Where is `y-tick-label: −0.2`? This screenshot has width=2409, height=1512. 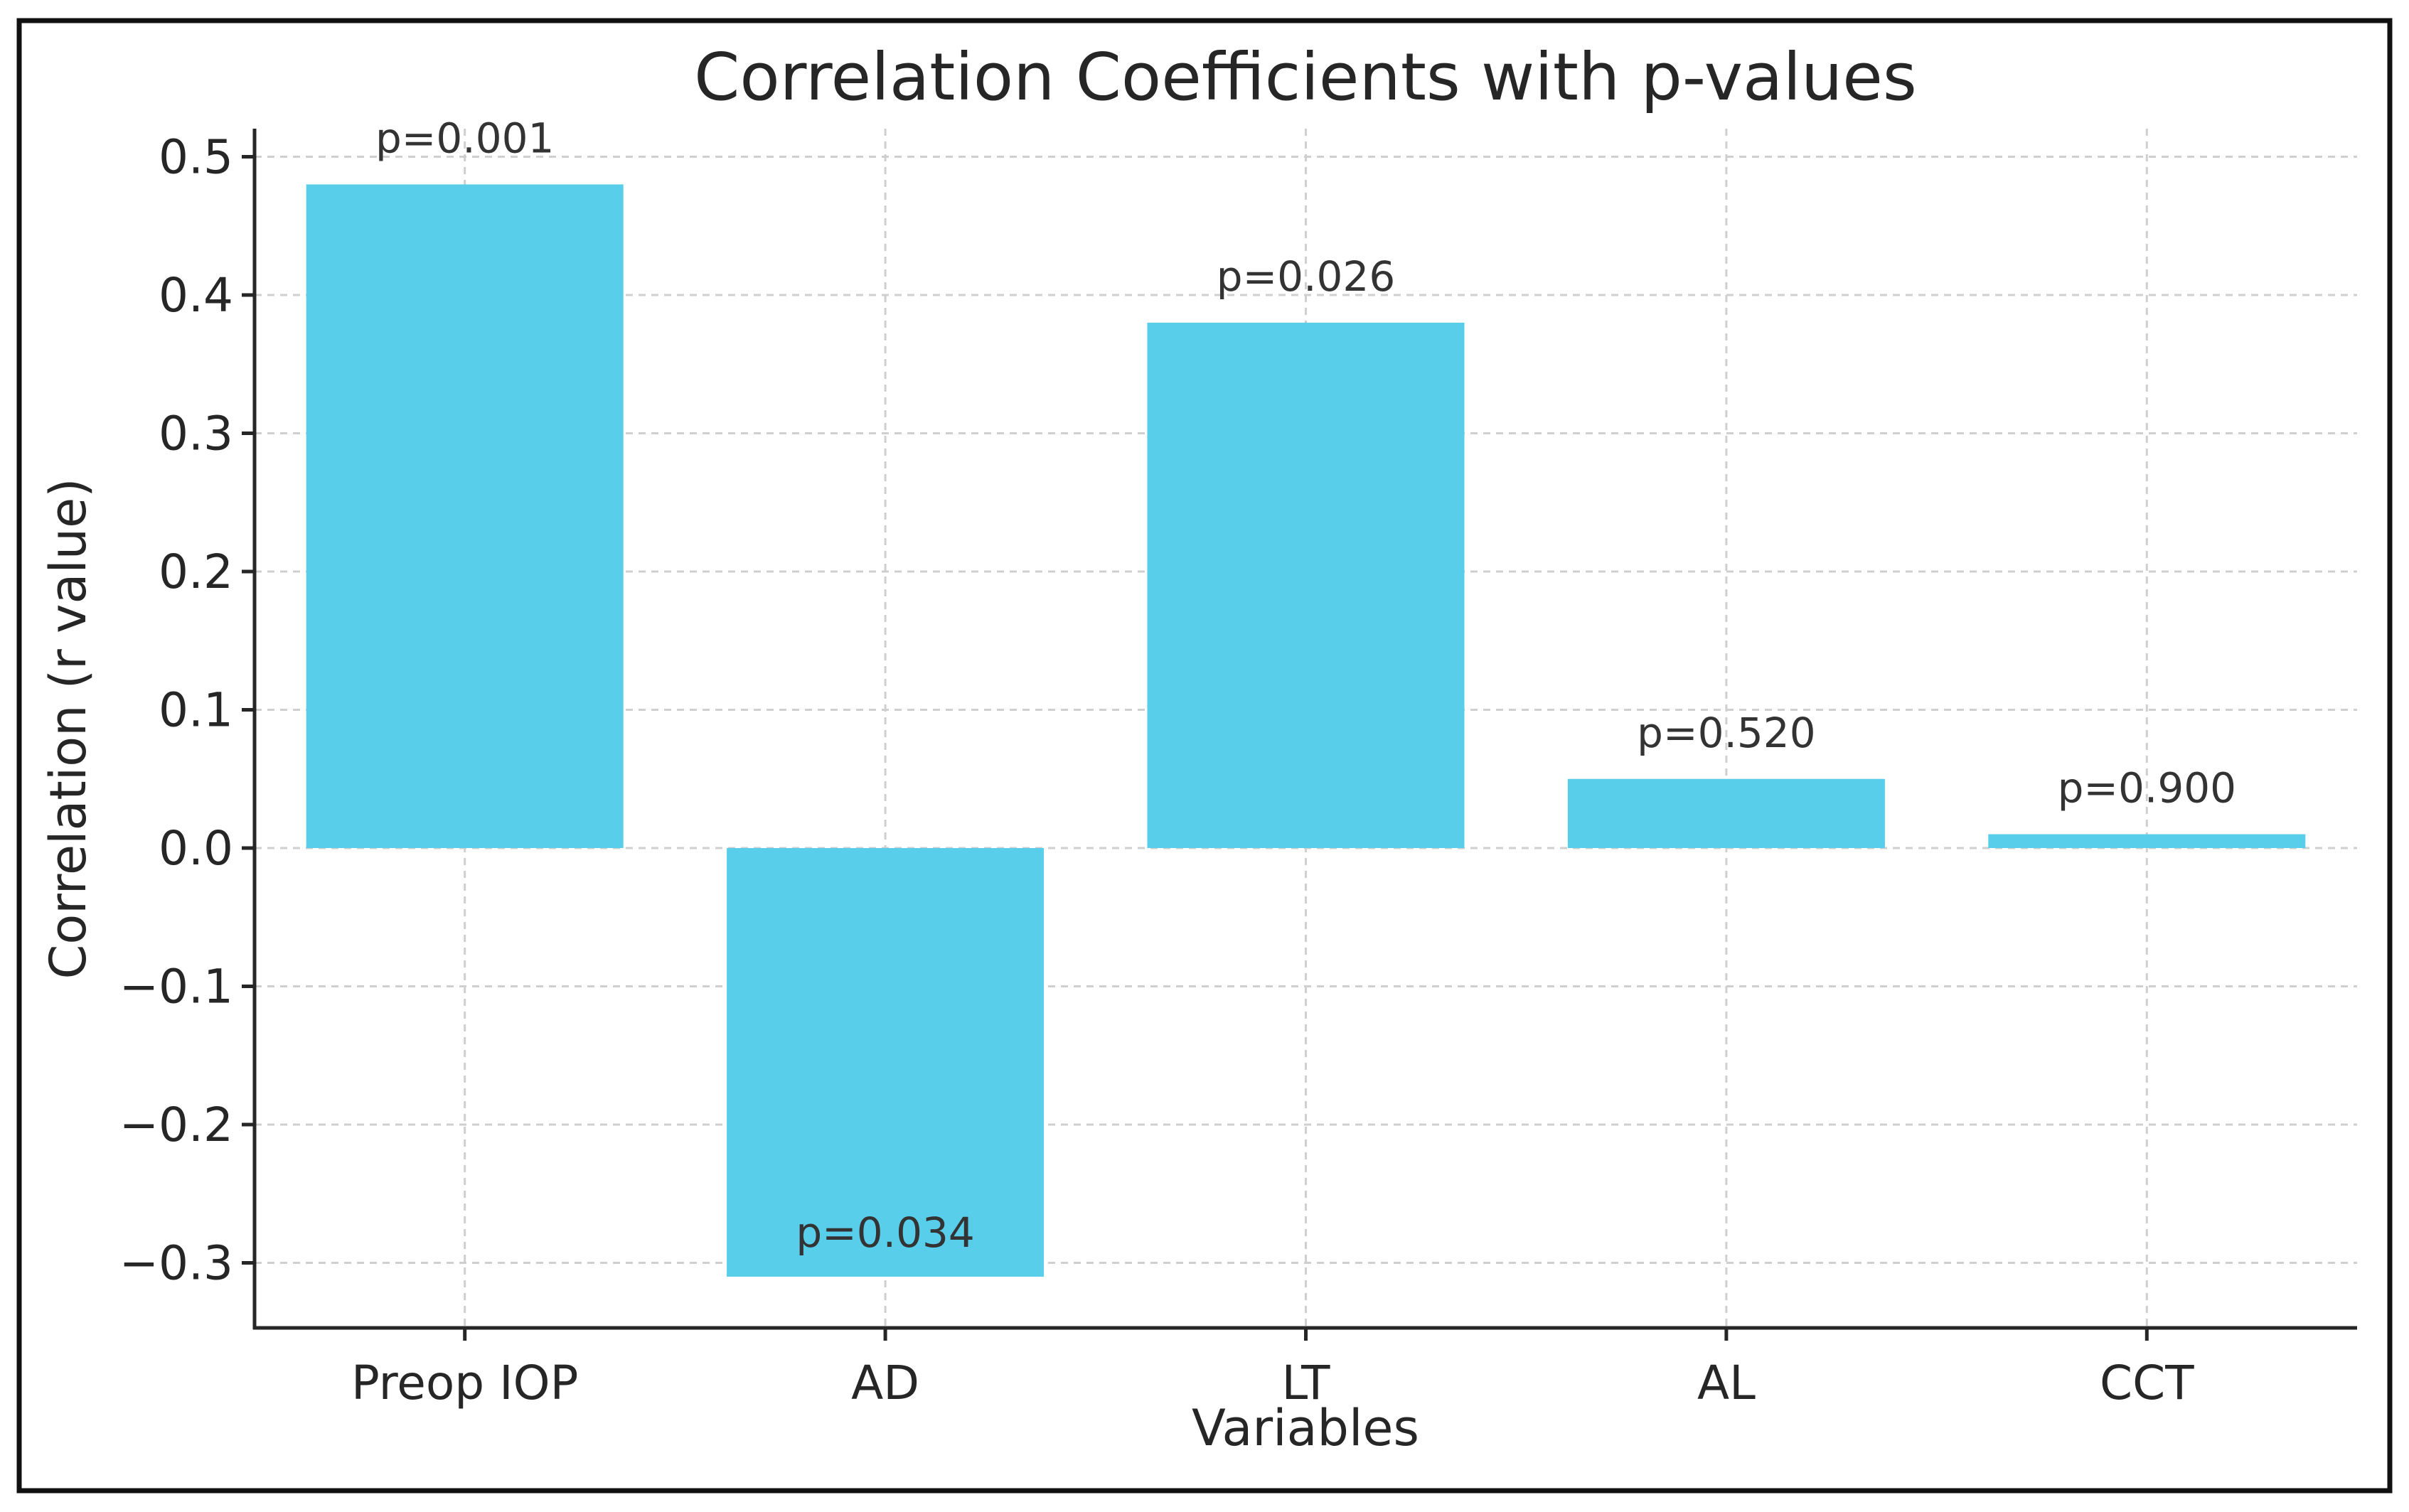
y-tick-label: −0.2 is located at coordinates (176, 1125).